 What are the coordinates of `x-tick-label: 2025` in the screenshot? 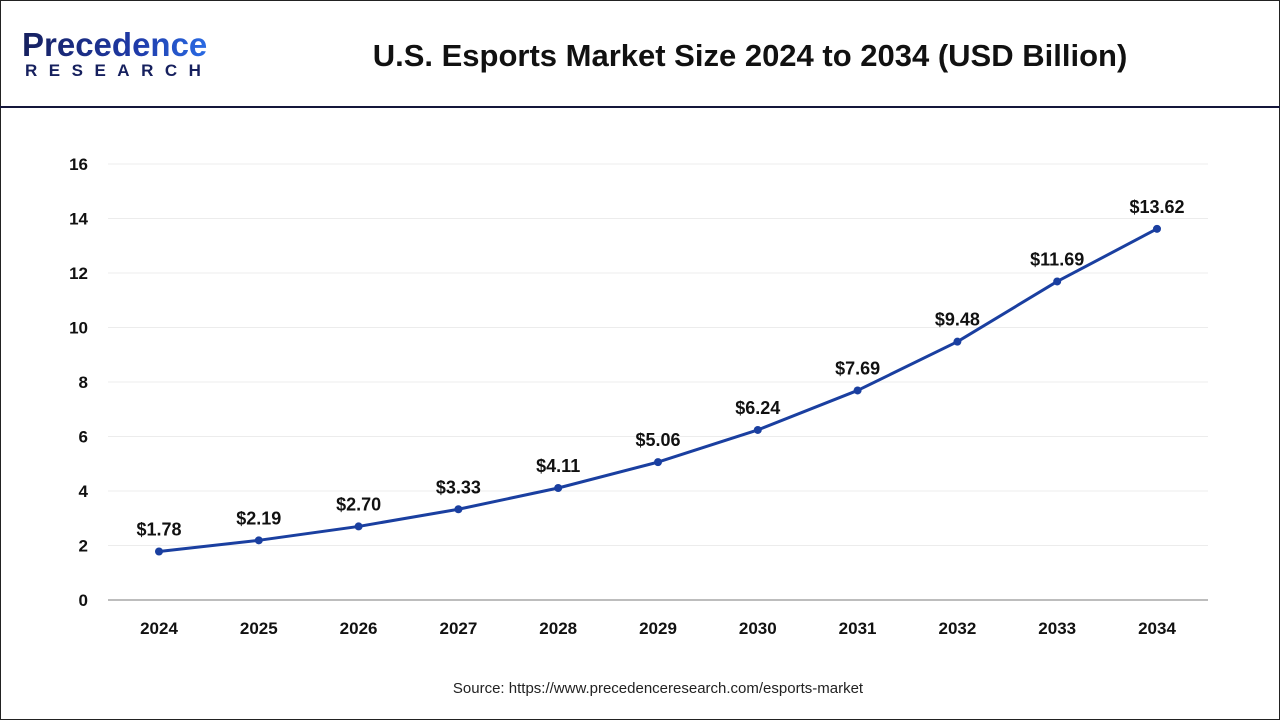 It's located at (259, 628).